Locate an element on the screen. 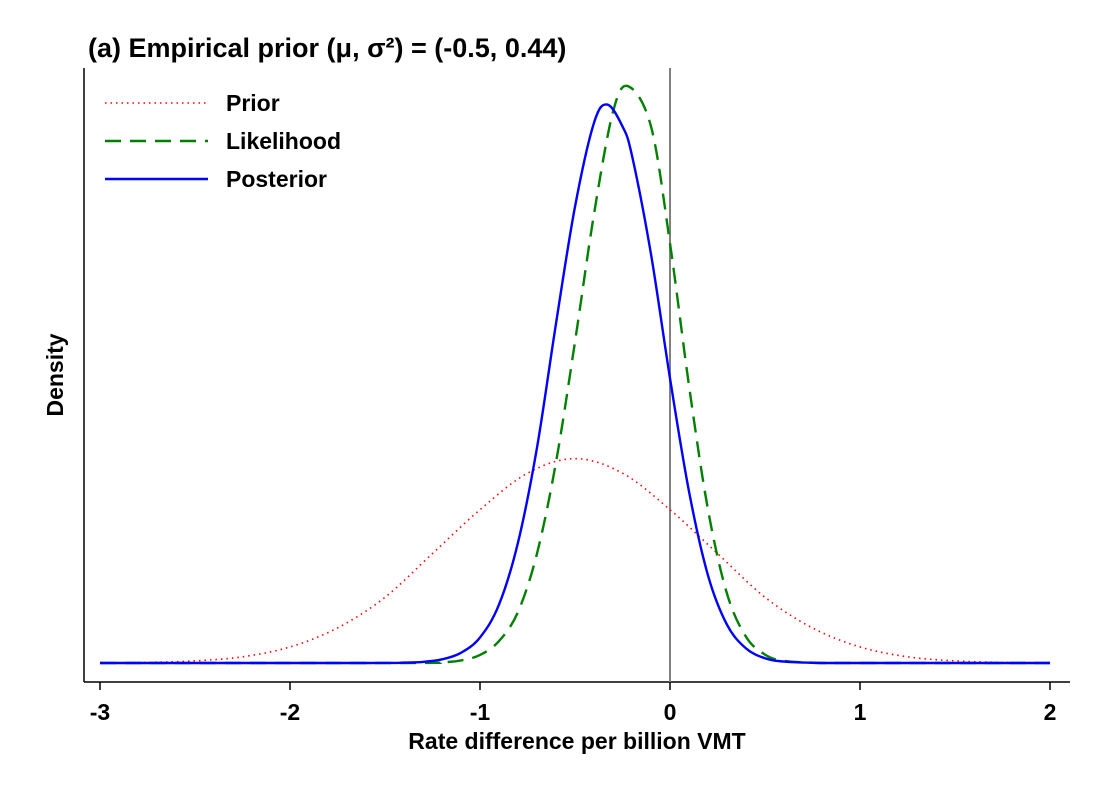  x-tick-label: -2 is located at coordinates (290, 712).